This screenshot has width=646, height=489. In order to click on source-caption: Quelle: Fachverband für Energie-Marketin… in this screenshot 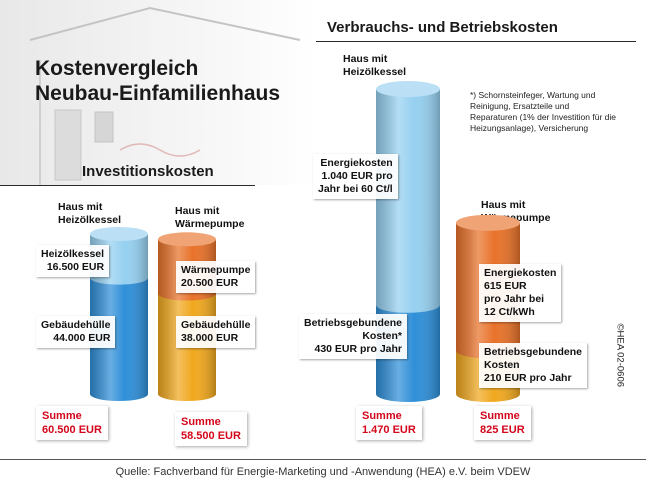, I will do `click(323, 472)`.